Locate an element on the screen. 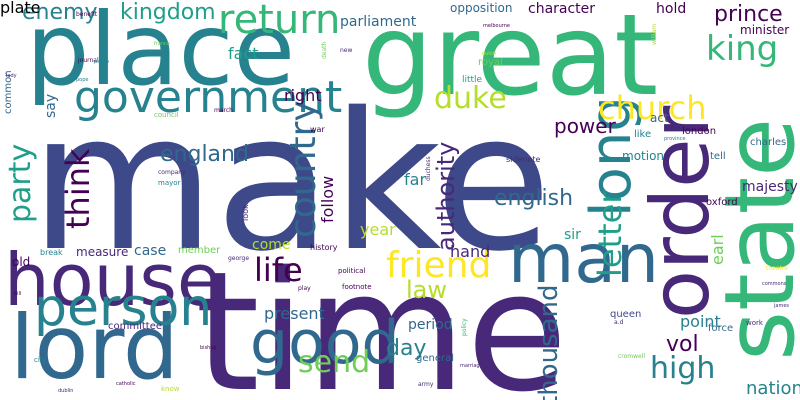 This screenshot has width=800, height=400. word-case: case is located at coordinates (150, 251).